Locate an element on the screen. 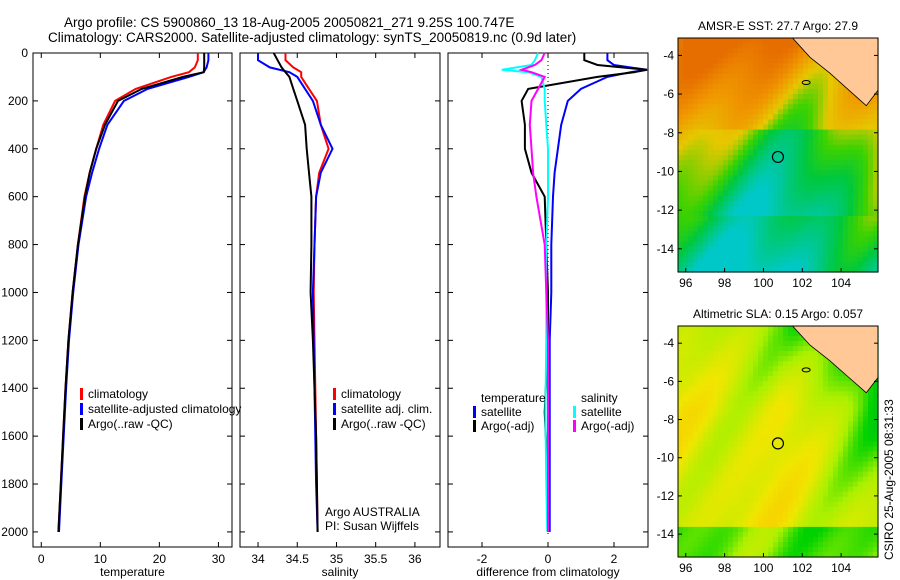  legend-entry: satellite-adjusted climatology is located at coordinates (164, 409).